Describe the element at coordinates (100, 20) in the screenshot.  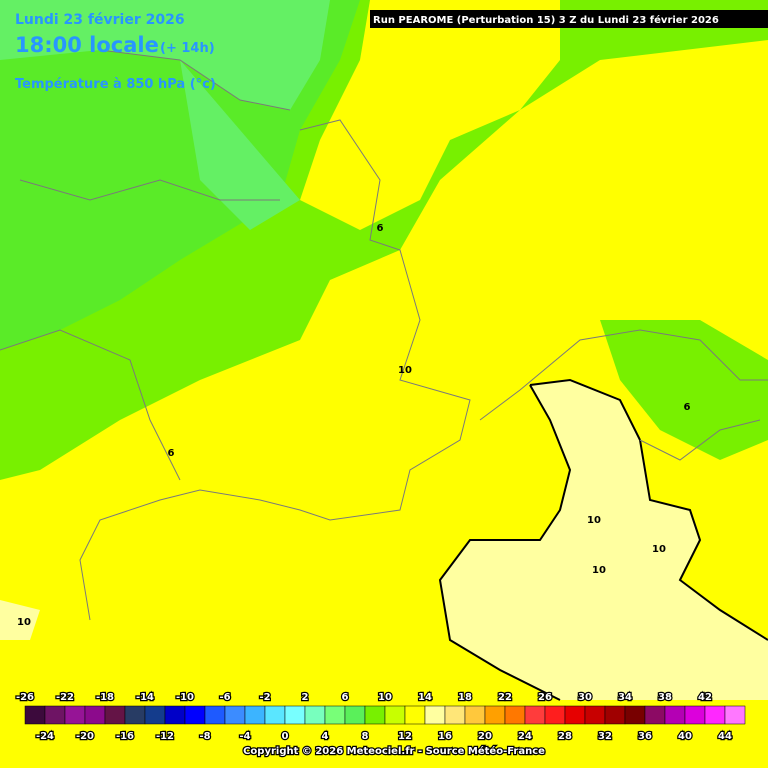
I see `date: Lundi 23 février 2026` at that location.